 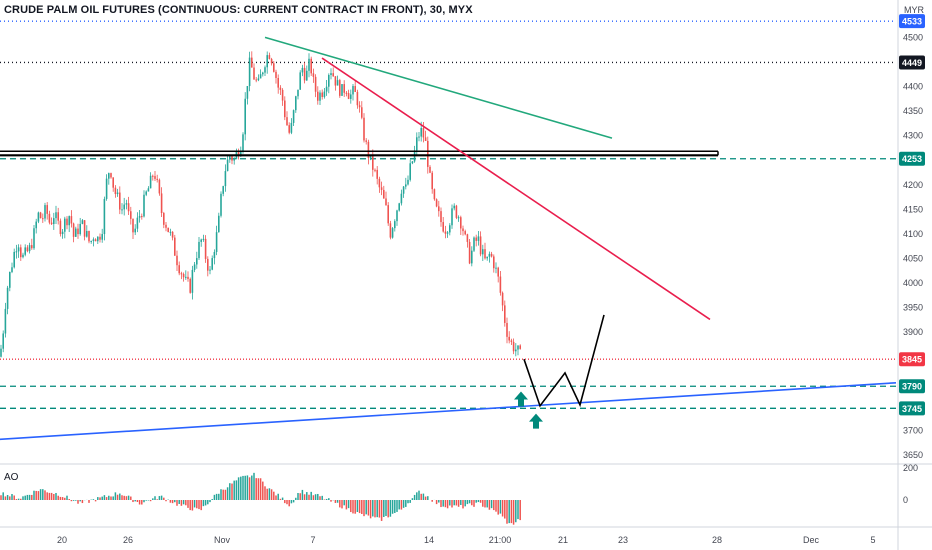 What do you see at coordinates (913, 209) in the screenshot?
I see `price-tick-label: 4150` at bounding box center [913, 209].